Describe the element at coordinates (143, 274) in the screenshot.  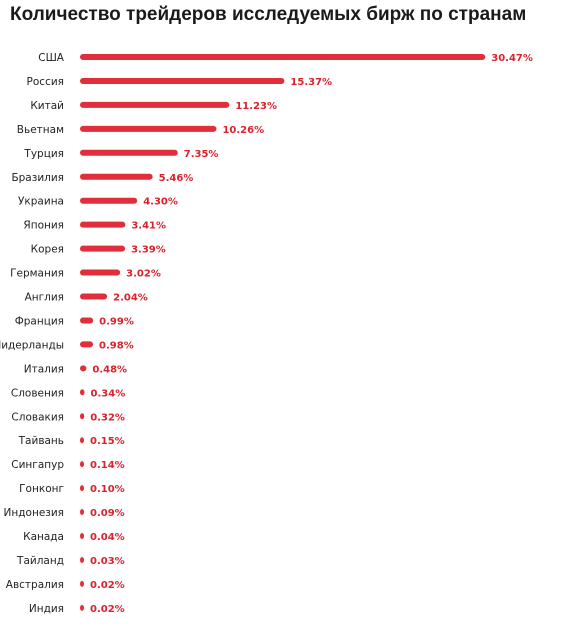
I see `value-label: 3.02%` at that location.